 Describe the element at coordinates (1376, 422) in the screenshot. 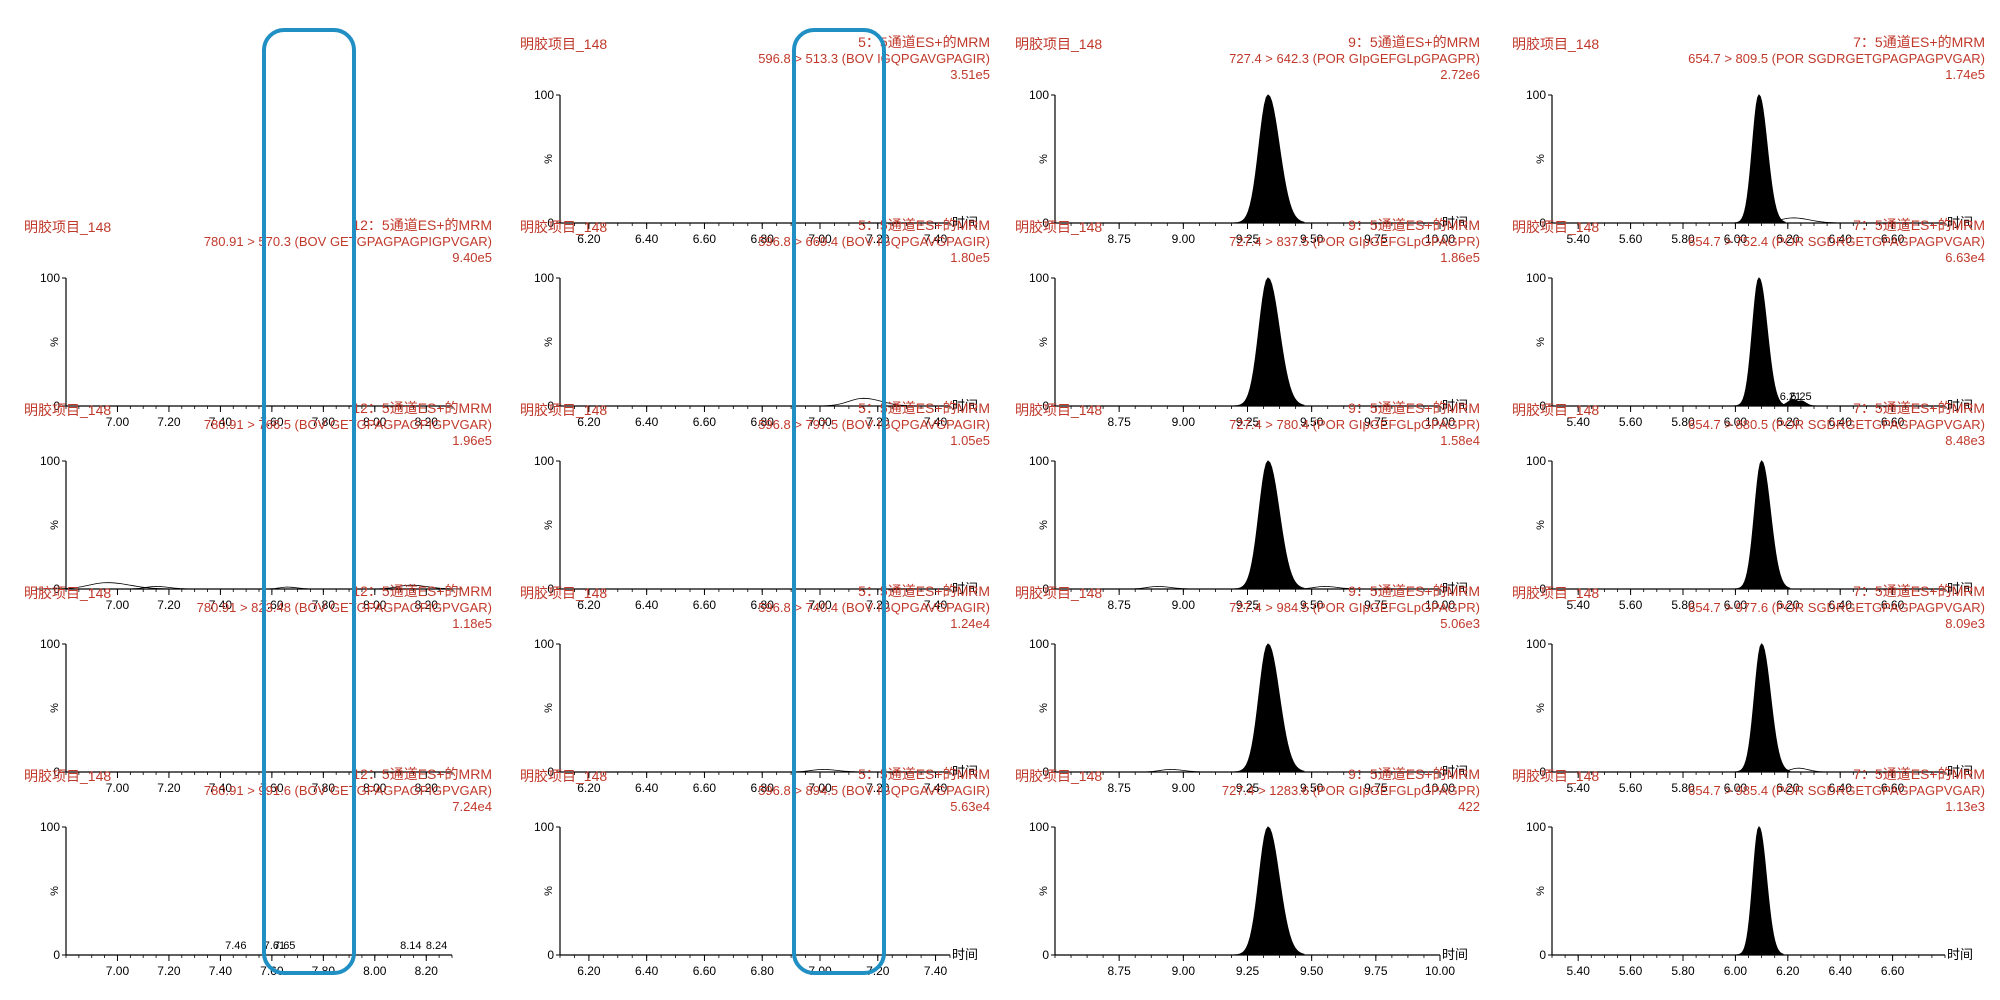

I see `x-tick-label: 9.75` at that location.